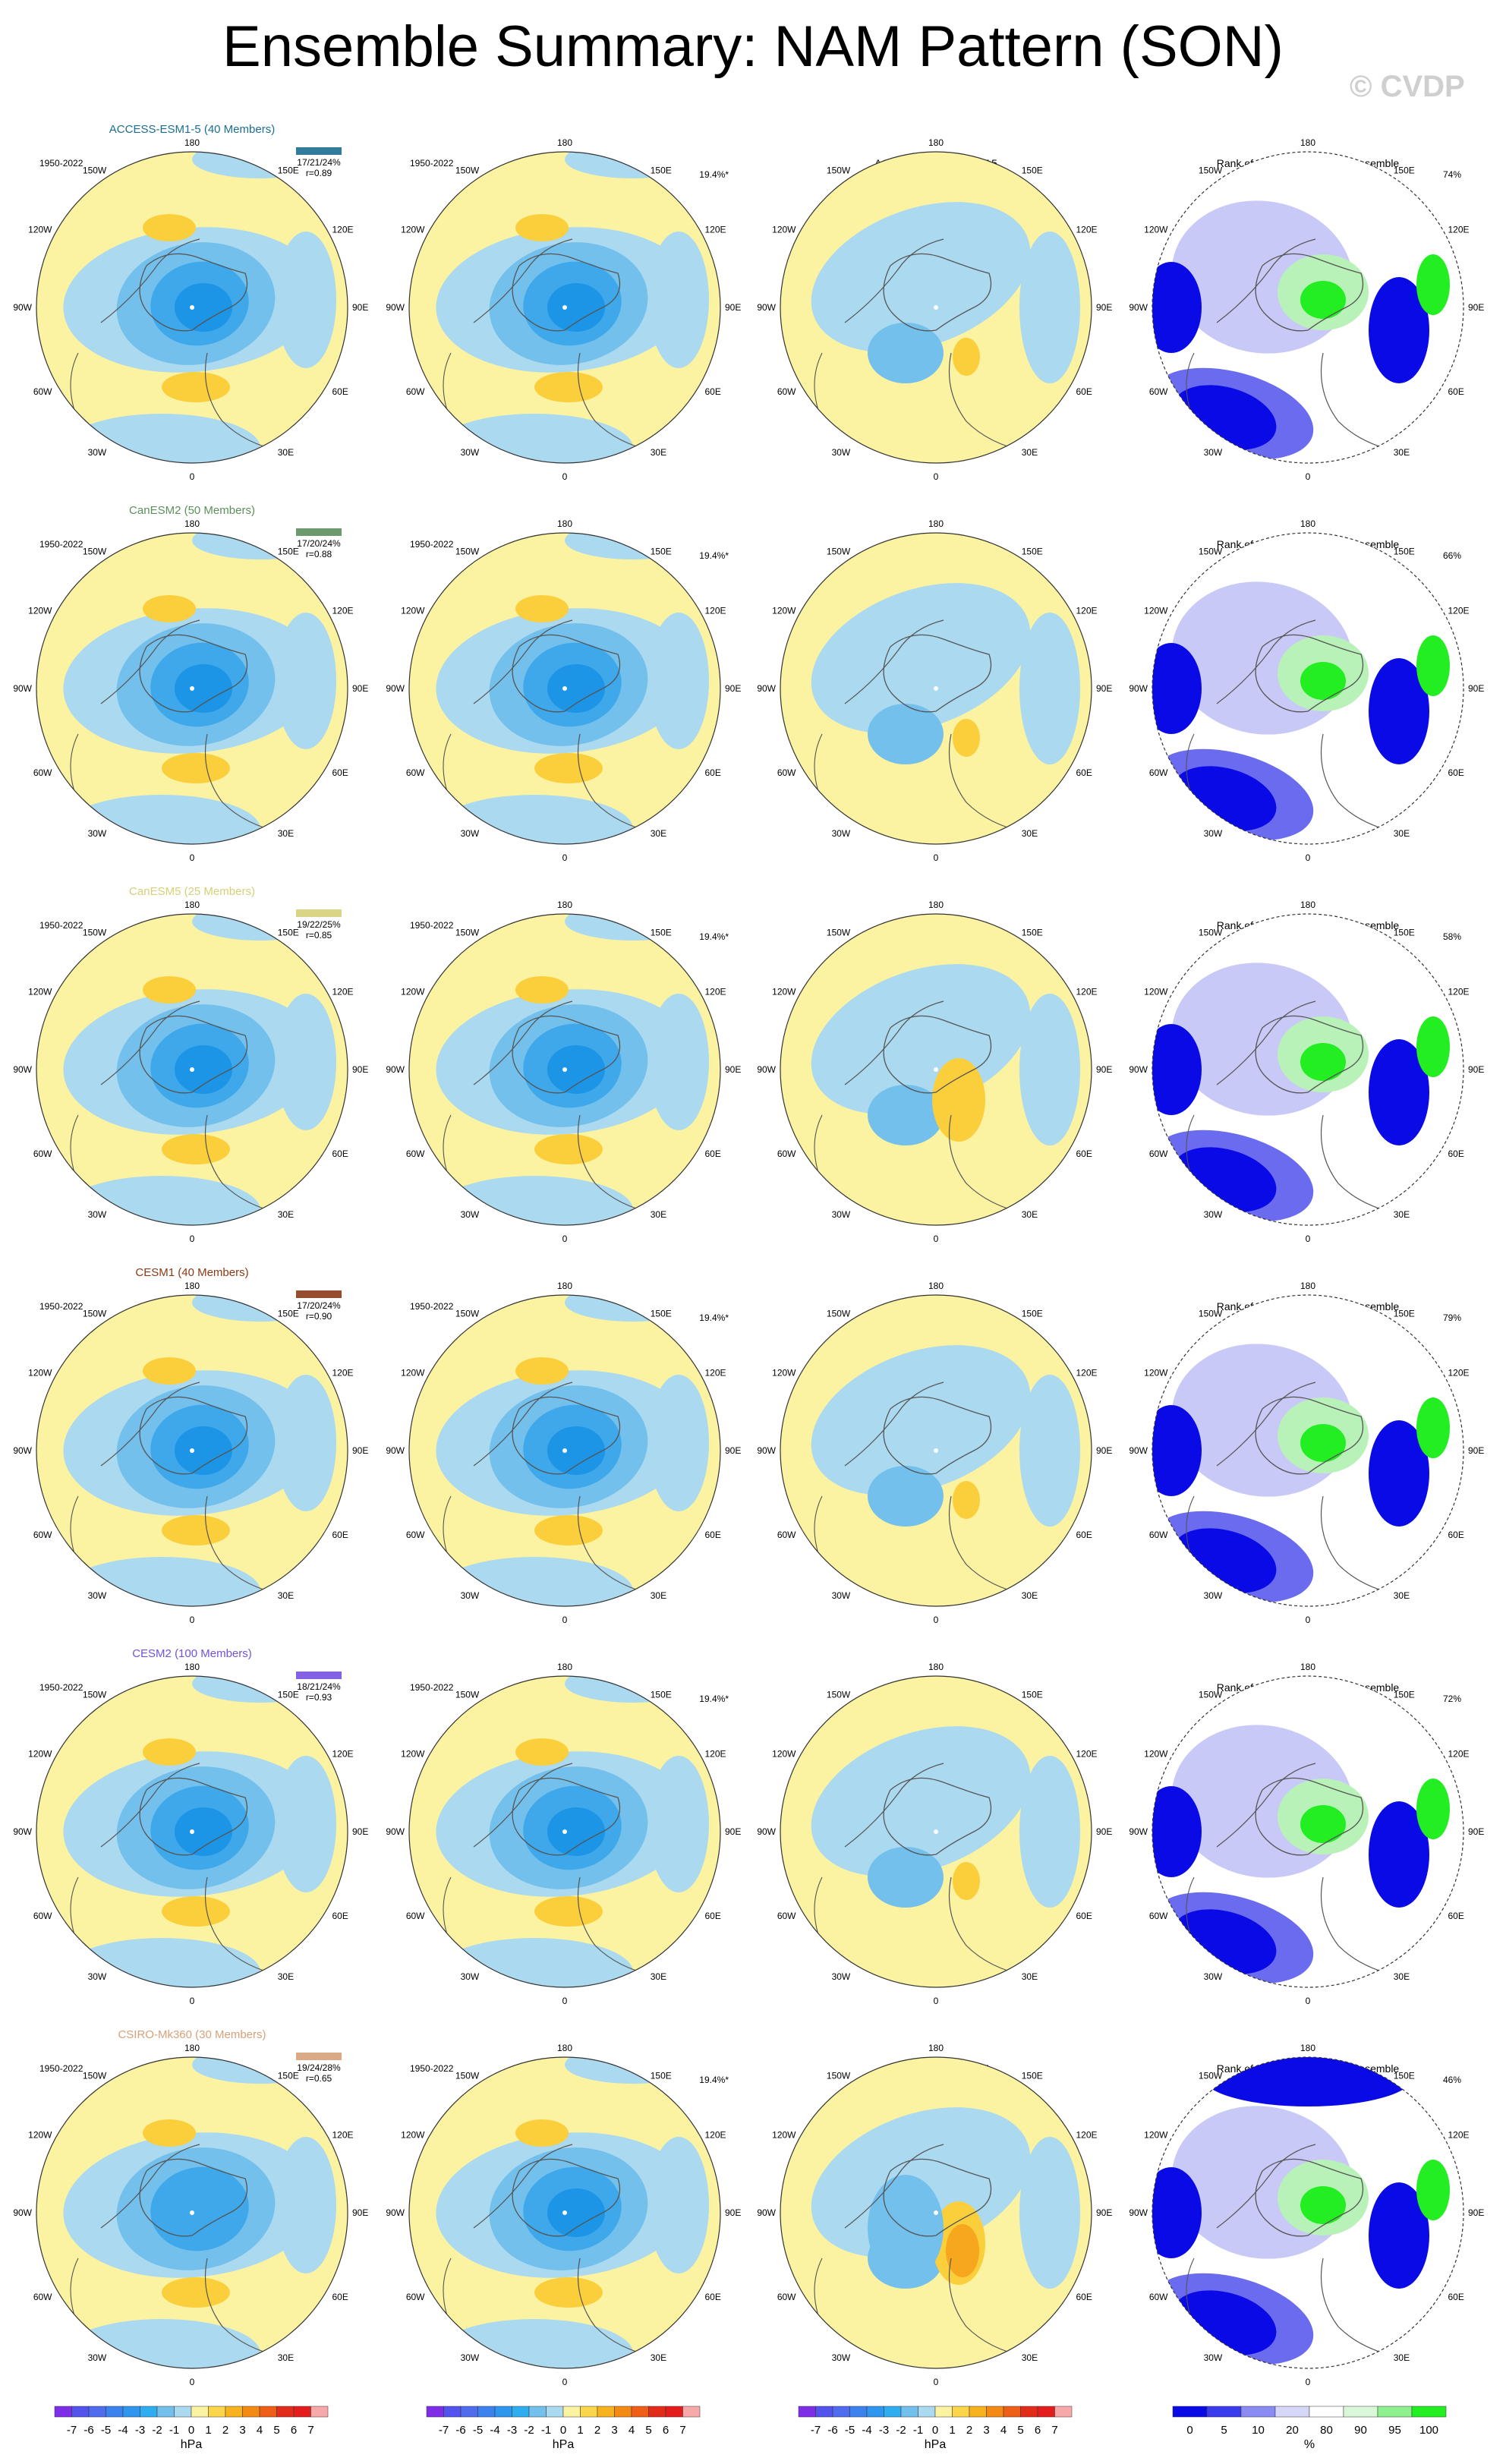  Describe the element at coordinates (1452, 175) in the screenshot. I see `rank-pct: 74%` at that location.